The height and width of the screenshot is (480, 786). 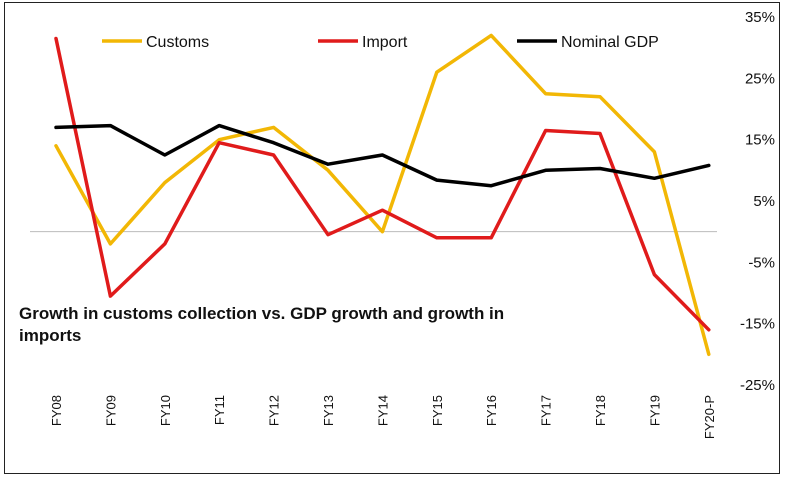 I want to click on y-tick-label: 25%, so click(x=760, y=78).